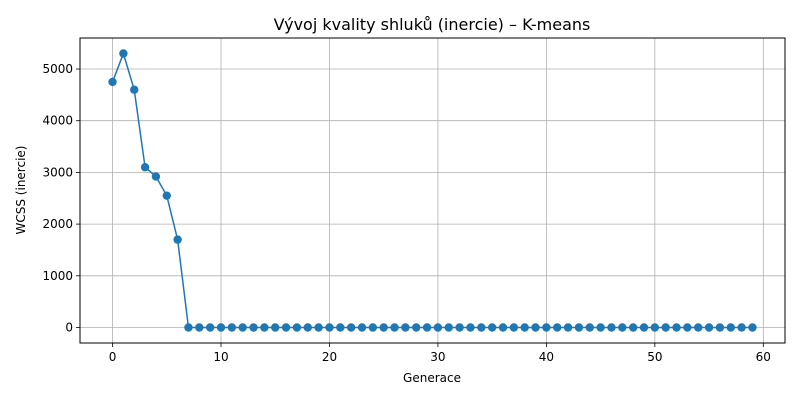 Image resolution: width=800 pixels, height=400 pixels. Describe the element at coordinates (57, 224) in the screenshot. I see `y-tick-label: 2000` at that location.